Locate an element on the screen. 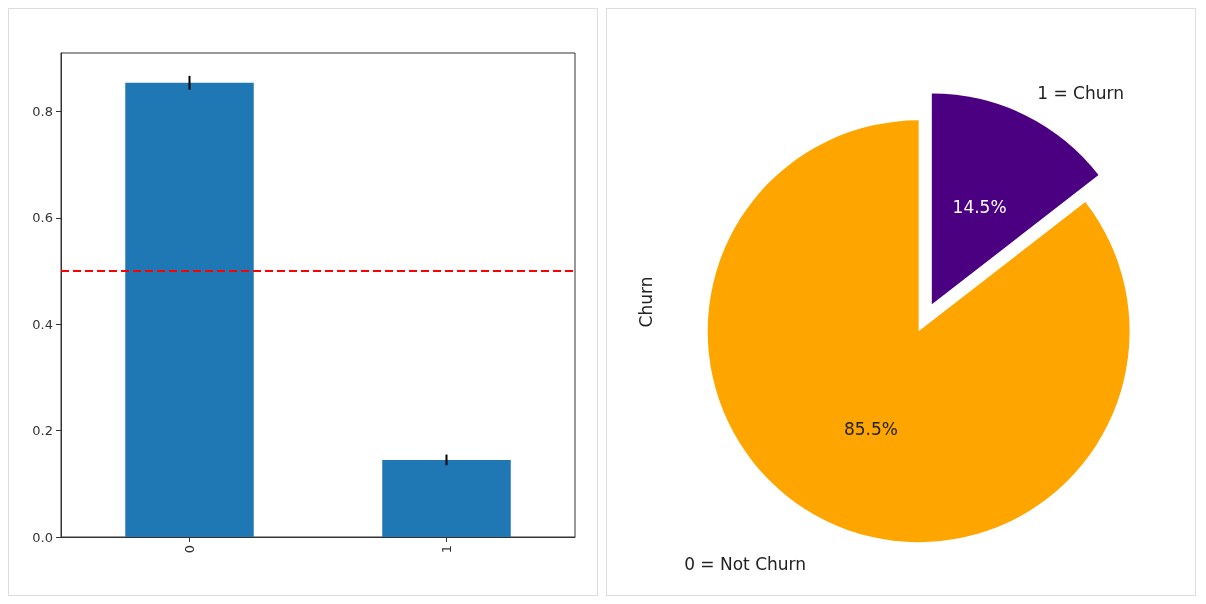 Image resolution: width=1206 pixels, height=604 pixels. slice-label: 0 = Not Churn is located at coordinates (745, 564).